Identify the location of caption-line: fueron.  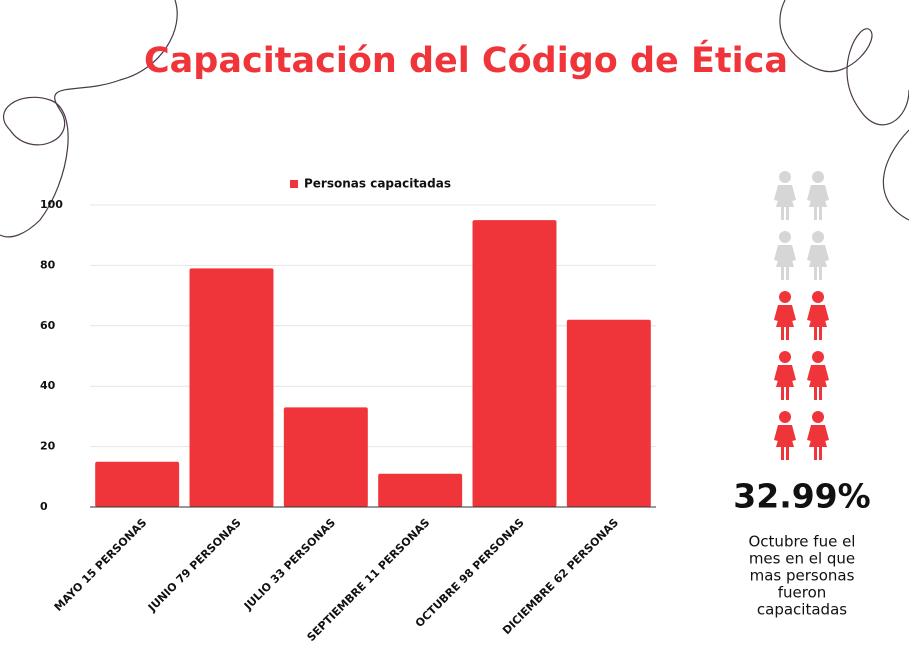
(802, 593).